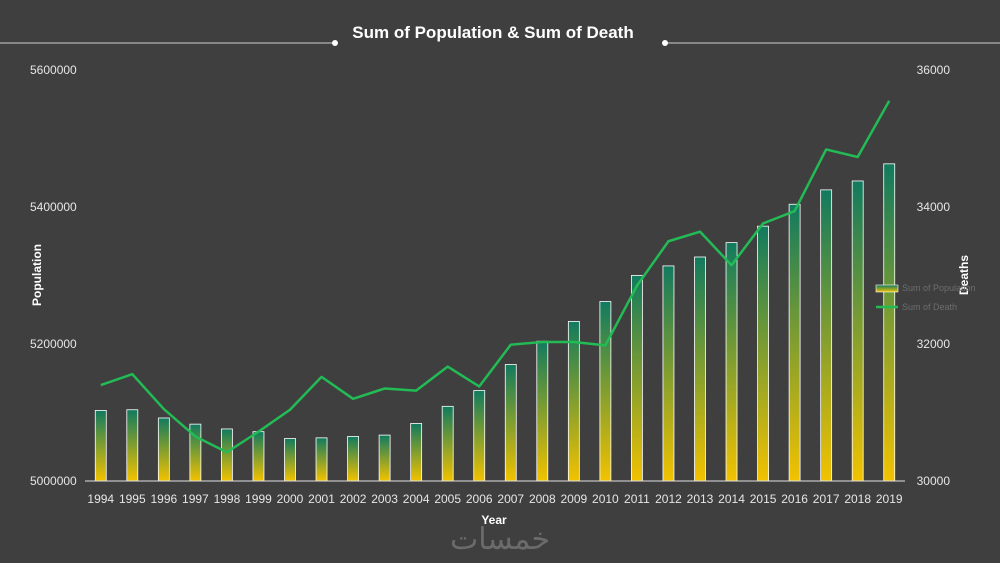  I want to click on y2-axis-title: Deaths, so click(964, 275).